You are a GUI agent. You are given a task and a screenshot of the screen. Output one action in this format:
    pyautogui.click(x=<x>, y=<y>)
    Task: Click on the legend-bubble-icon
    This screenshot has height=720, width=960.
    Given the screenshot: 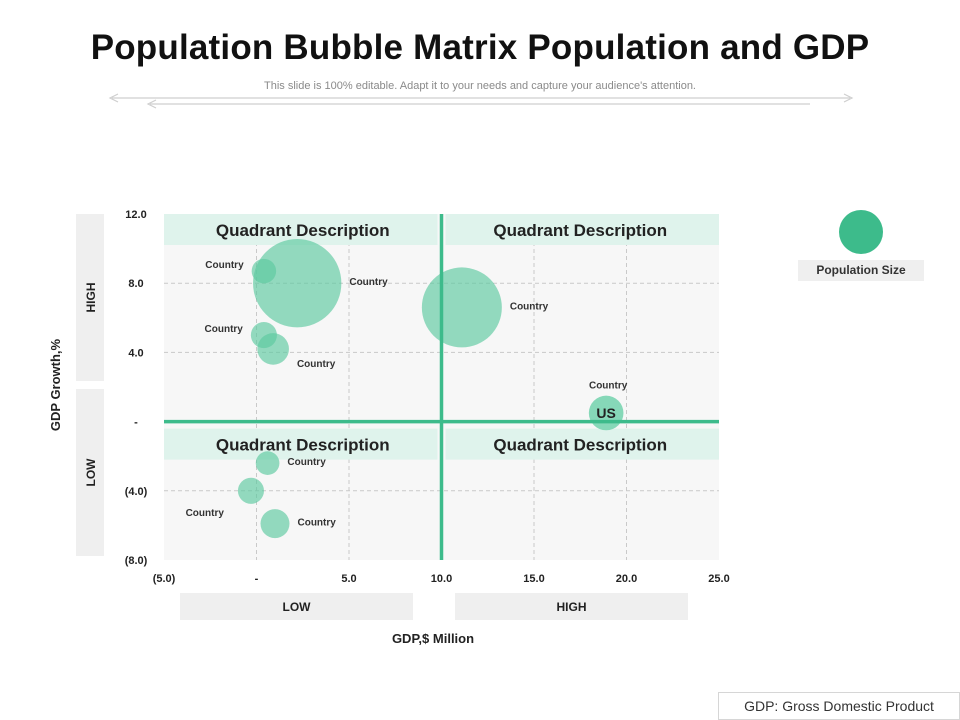 What is the action you would take?
    pyautogui.click(x=861, y=232)
    